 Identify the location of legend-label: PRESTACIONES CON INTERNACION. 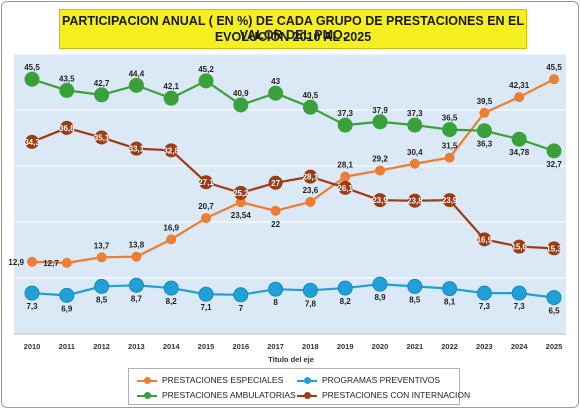
(396, 395).